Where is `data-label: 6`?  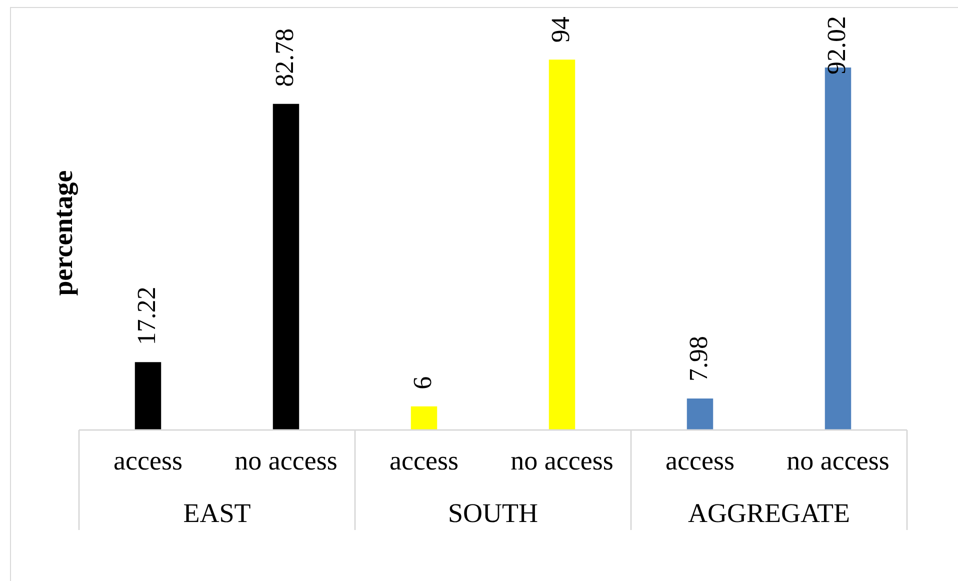 data-label: 6 is located at coordinates (422, 383).